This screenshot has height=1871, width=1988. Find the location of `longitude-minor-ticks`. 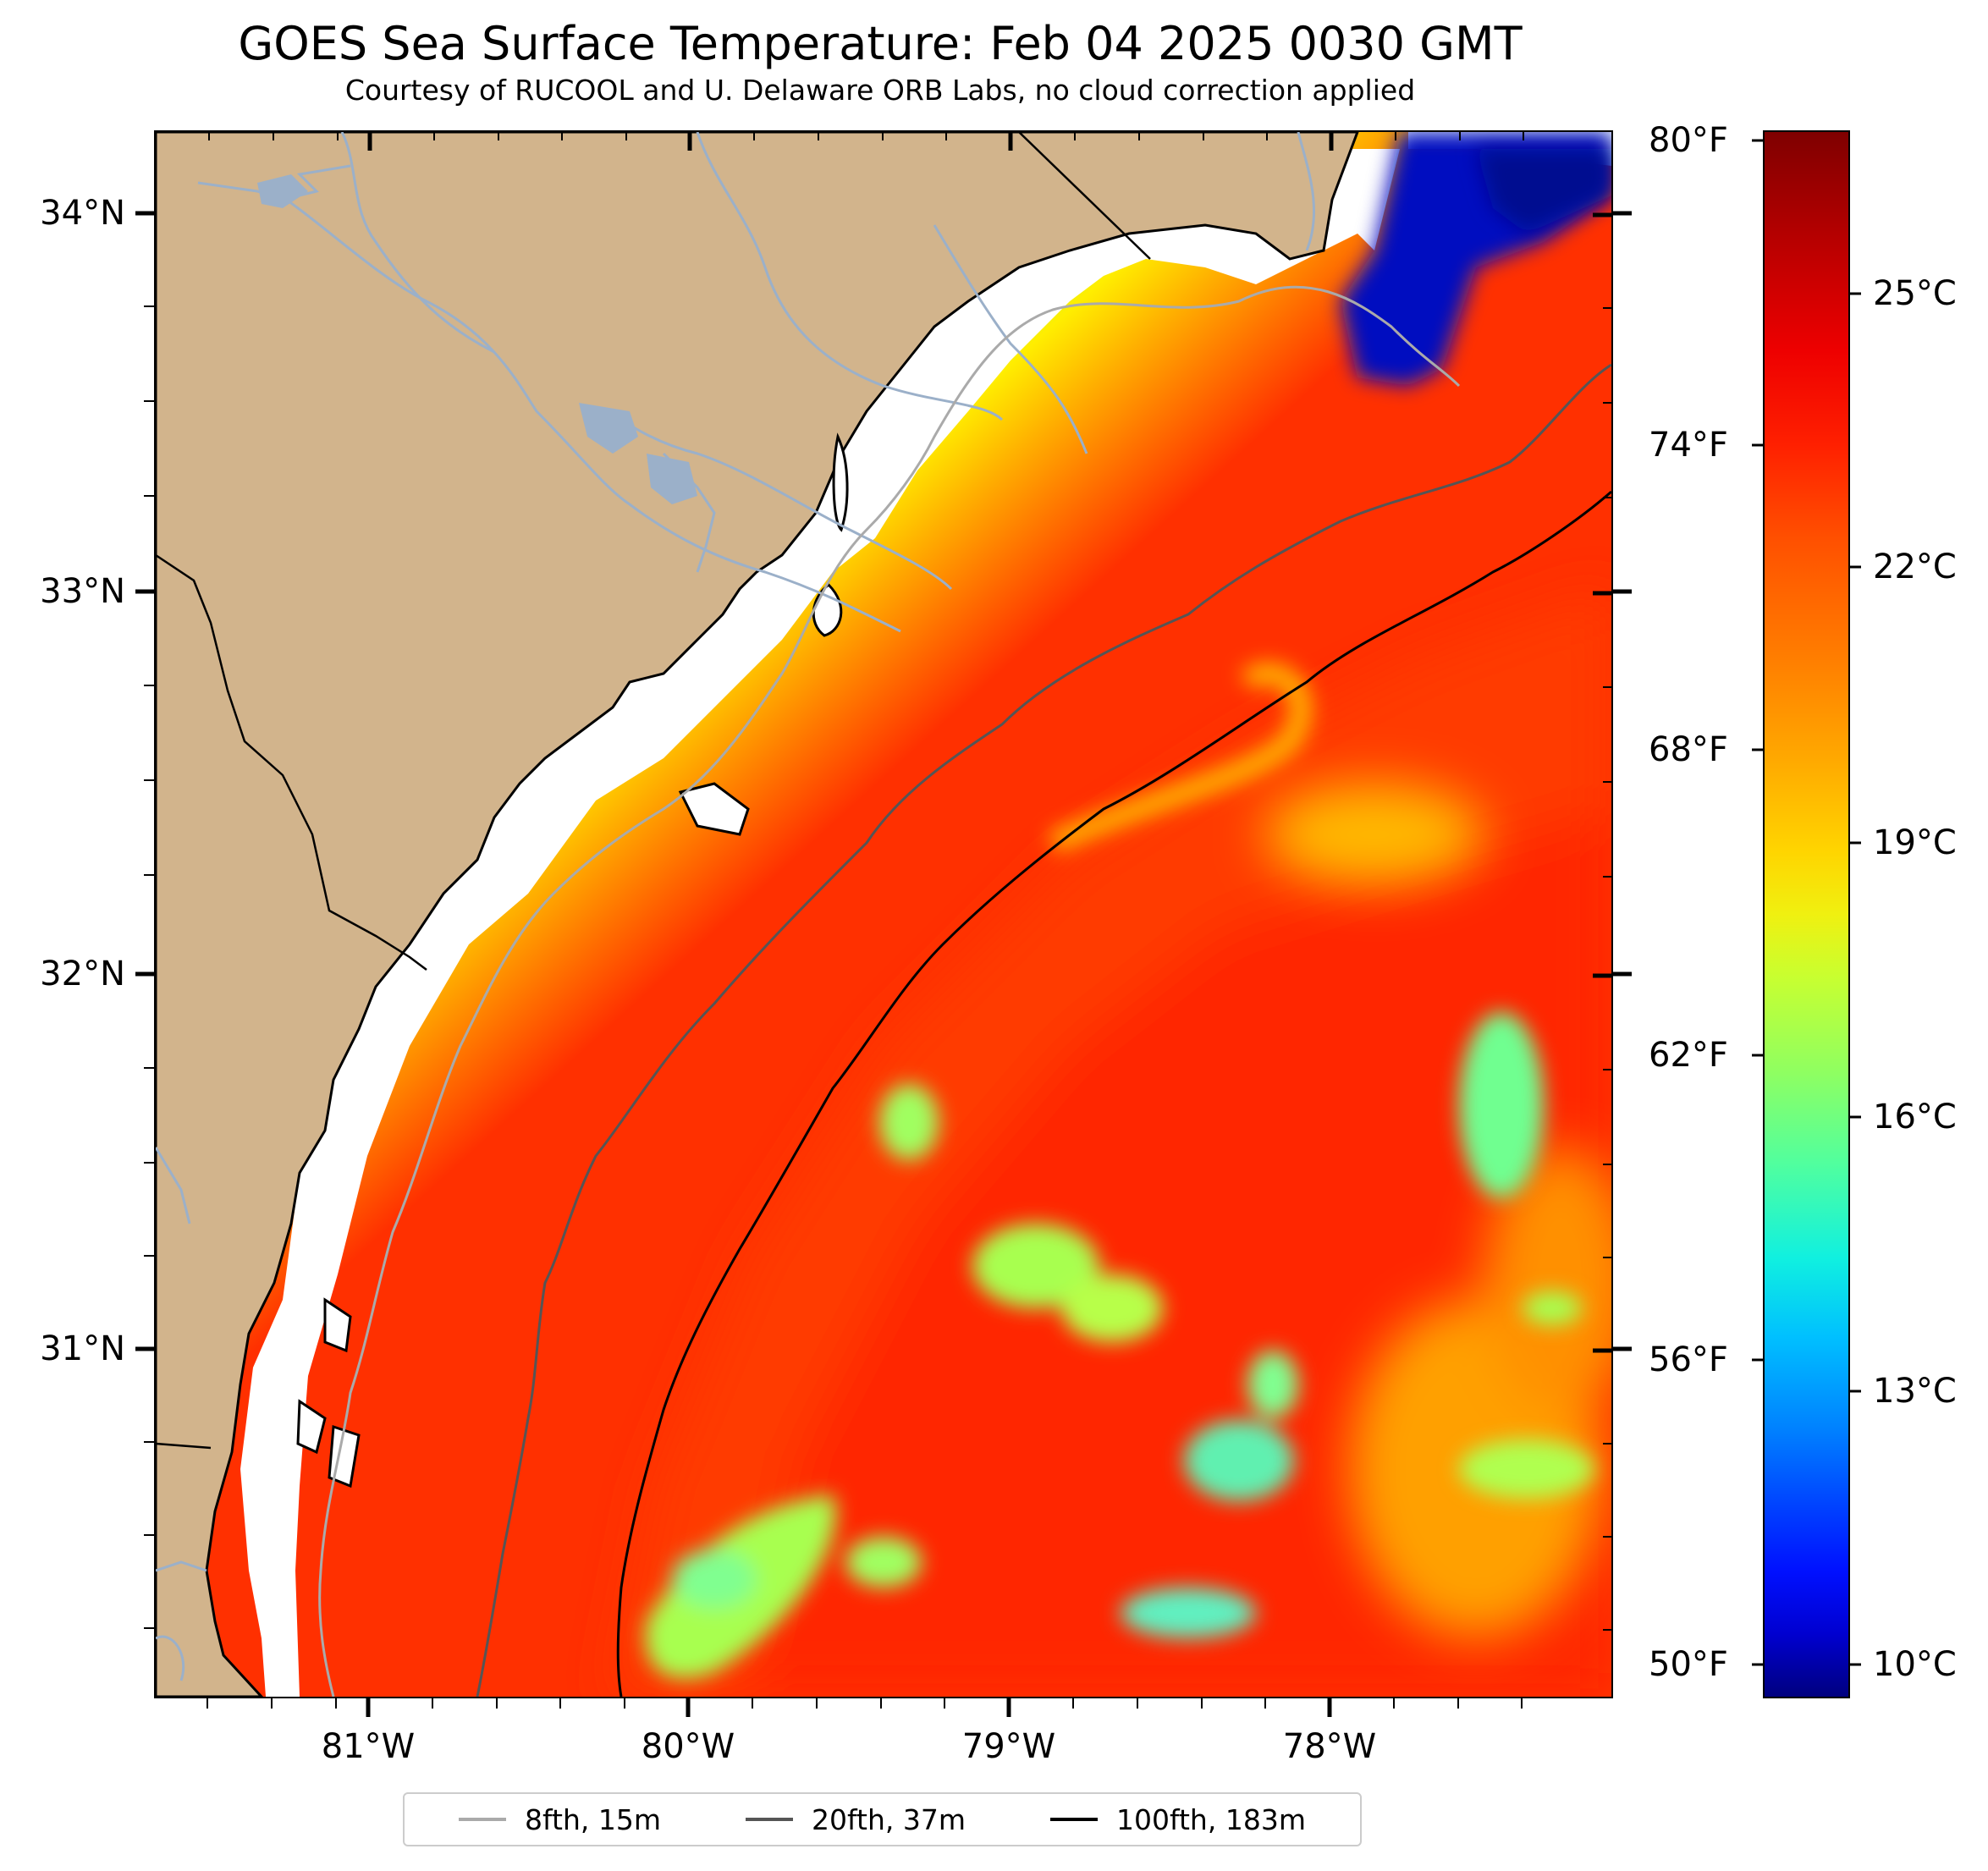

longitude-minor-ticks is located at coordinates (866, 136).